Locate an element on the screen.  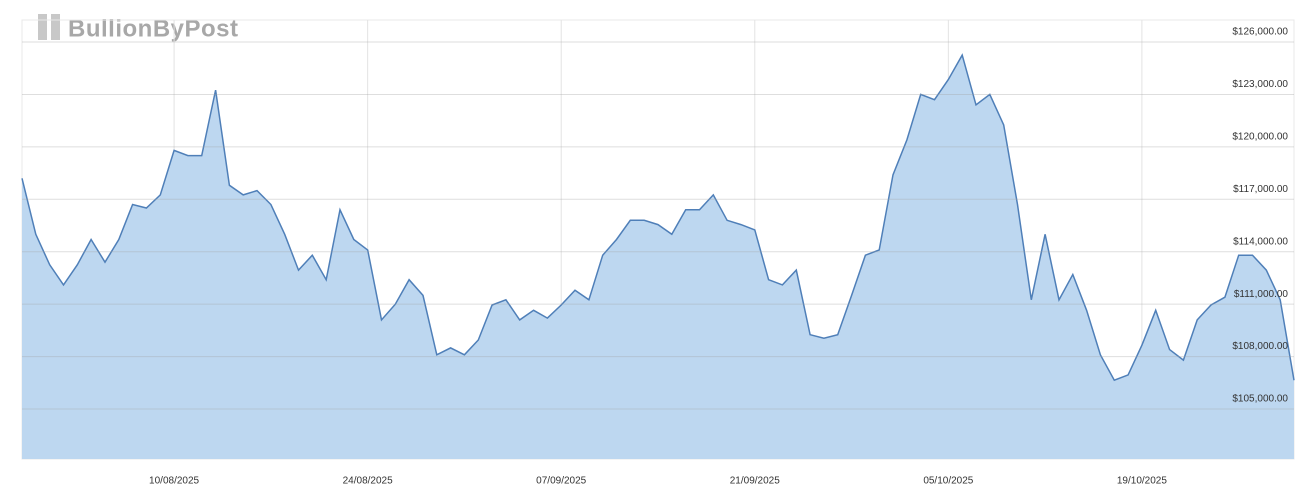
y-tick-label: $111,000.00 is located at coordinates (1261, 294).